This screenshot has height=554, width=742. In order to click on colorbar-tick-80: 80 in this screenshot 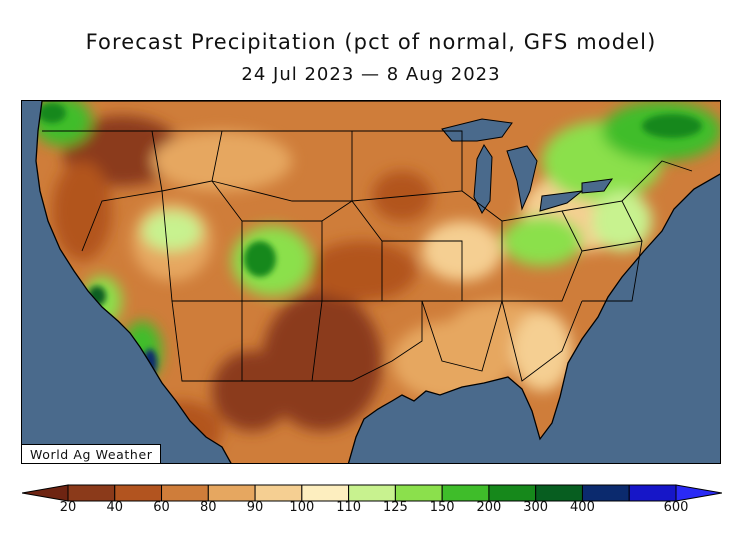, I will do `click(208, 507)`.